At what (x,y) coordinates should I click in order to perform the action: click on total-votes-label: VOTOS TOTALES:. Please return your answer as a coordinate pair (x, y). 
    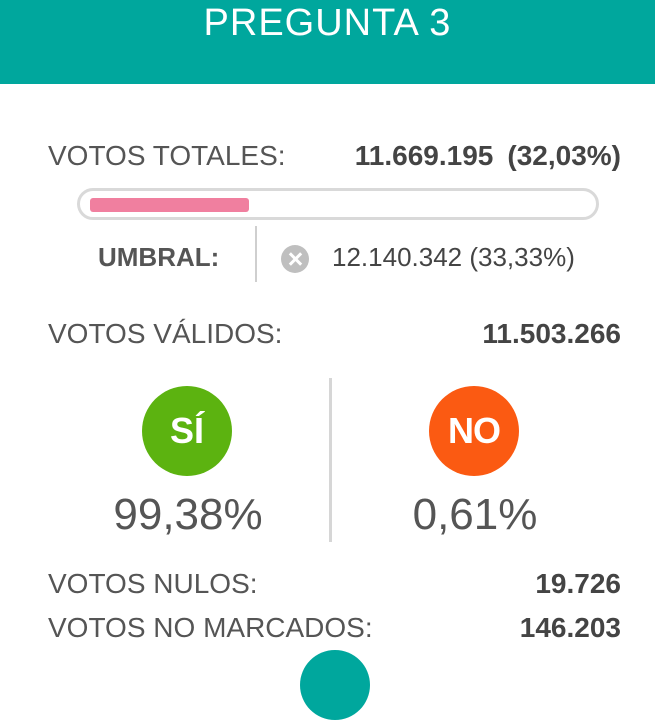
    Looking at the image, I should click on (167, 155).